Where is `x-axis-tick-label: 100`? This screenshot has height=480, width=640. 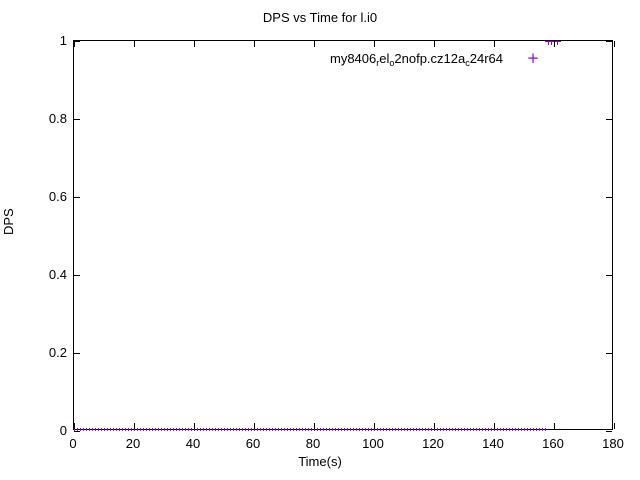 x-axis-tick-label: 100 is located at coordinates (373, 443).